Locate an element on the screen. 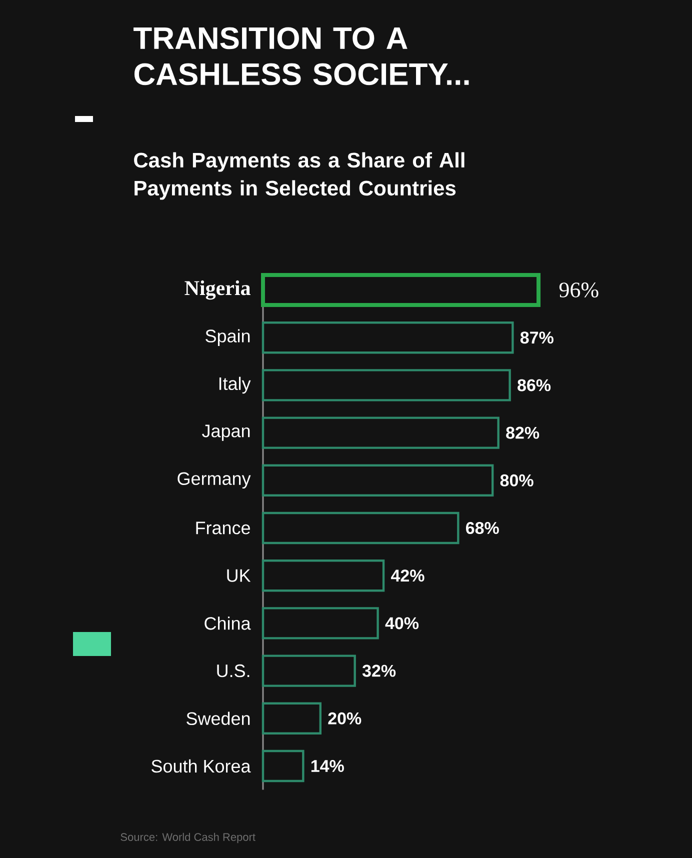 This screenshot has height=858, width=692. y-tick-label: U.S. is located at coordinates (233, 671).